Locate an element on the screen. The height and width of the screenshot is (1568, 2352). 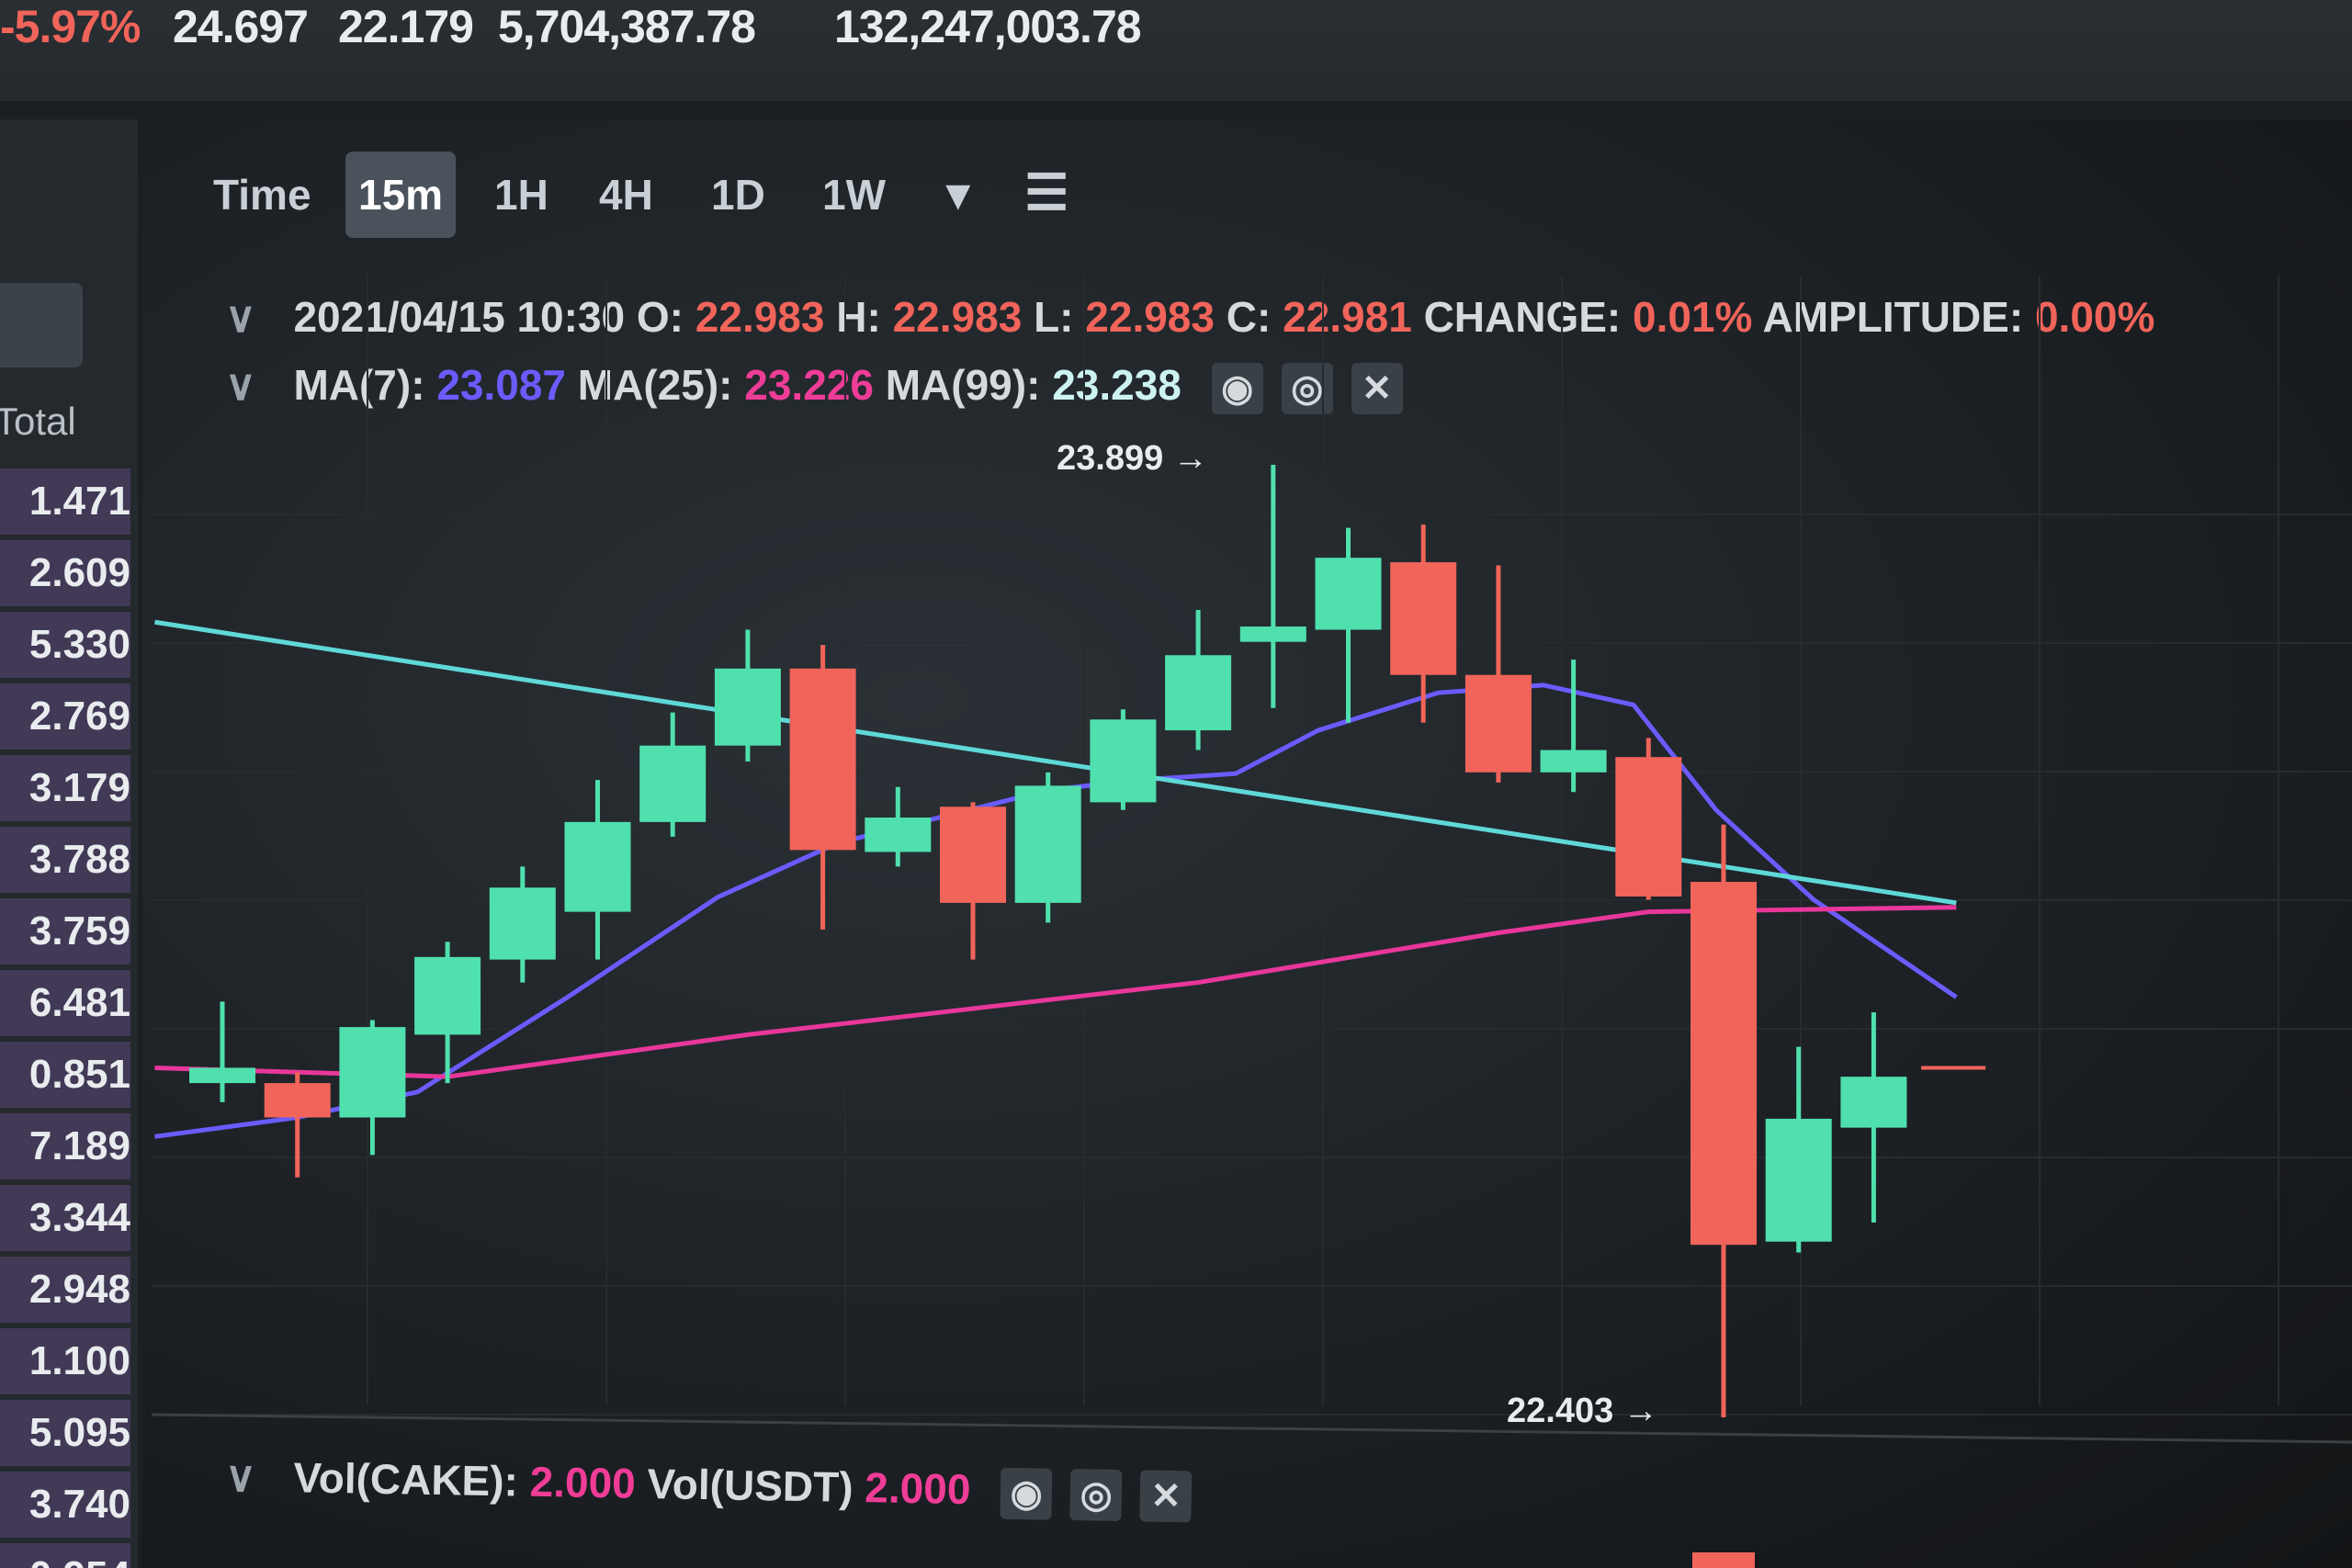
order-book-row: 6.481 is located at coordinates (65, 1003).